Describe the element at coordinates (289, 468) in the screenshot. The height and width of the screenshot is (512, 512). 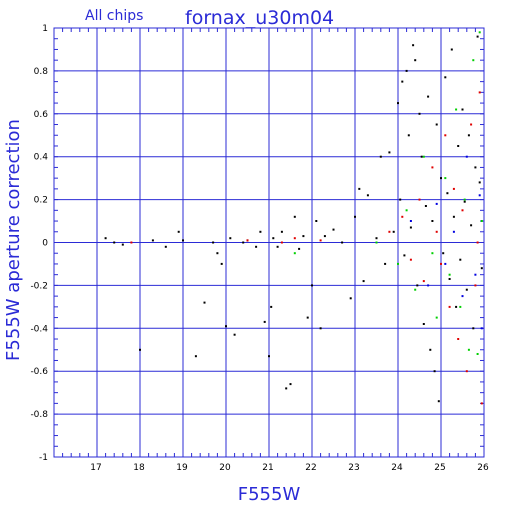
I see `x-tick-labels: 17 18 19 20 21 22 23 24 25 26` at that location.